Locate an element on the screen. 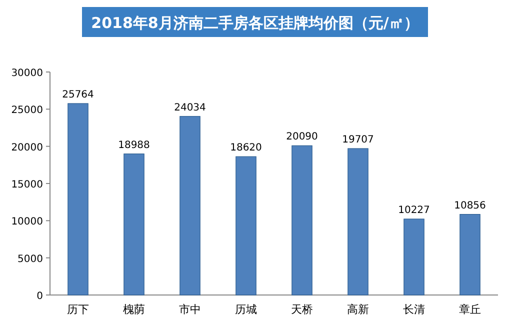  data-label: 10856 is located at coordinates (470, 206).